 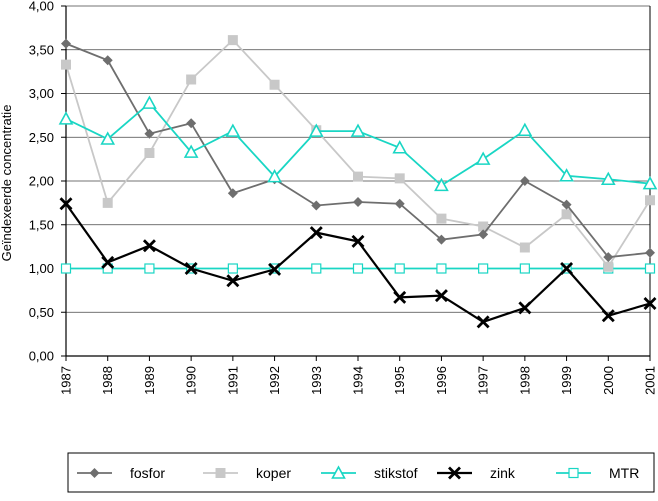 I want to click on y-tick-label: 2,50, so click(x=41, y=137).